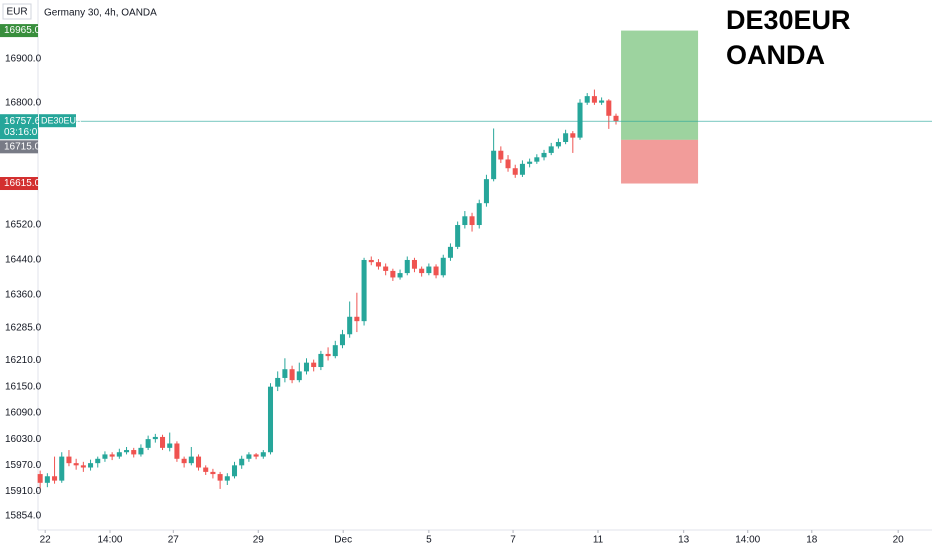 The height and width of the screenshot is (550, 932). Describe the element at coordinates (23, 295) in the screenshot. I see `y-tick-label: 16360.0` at that location.